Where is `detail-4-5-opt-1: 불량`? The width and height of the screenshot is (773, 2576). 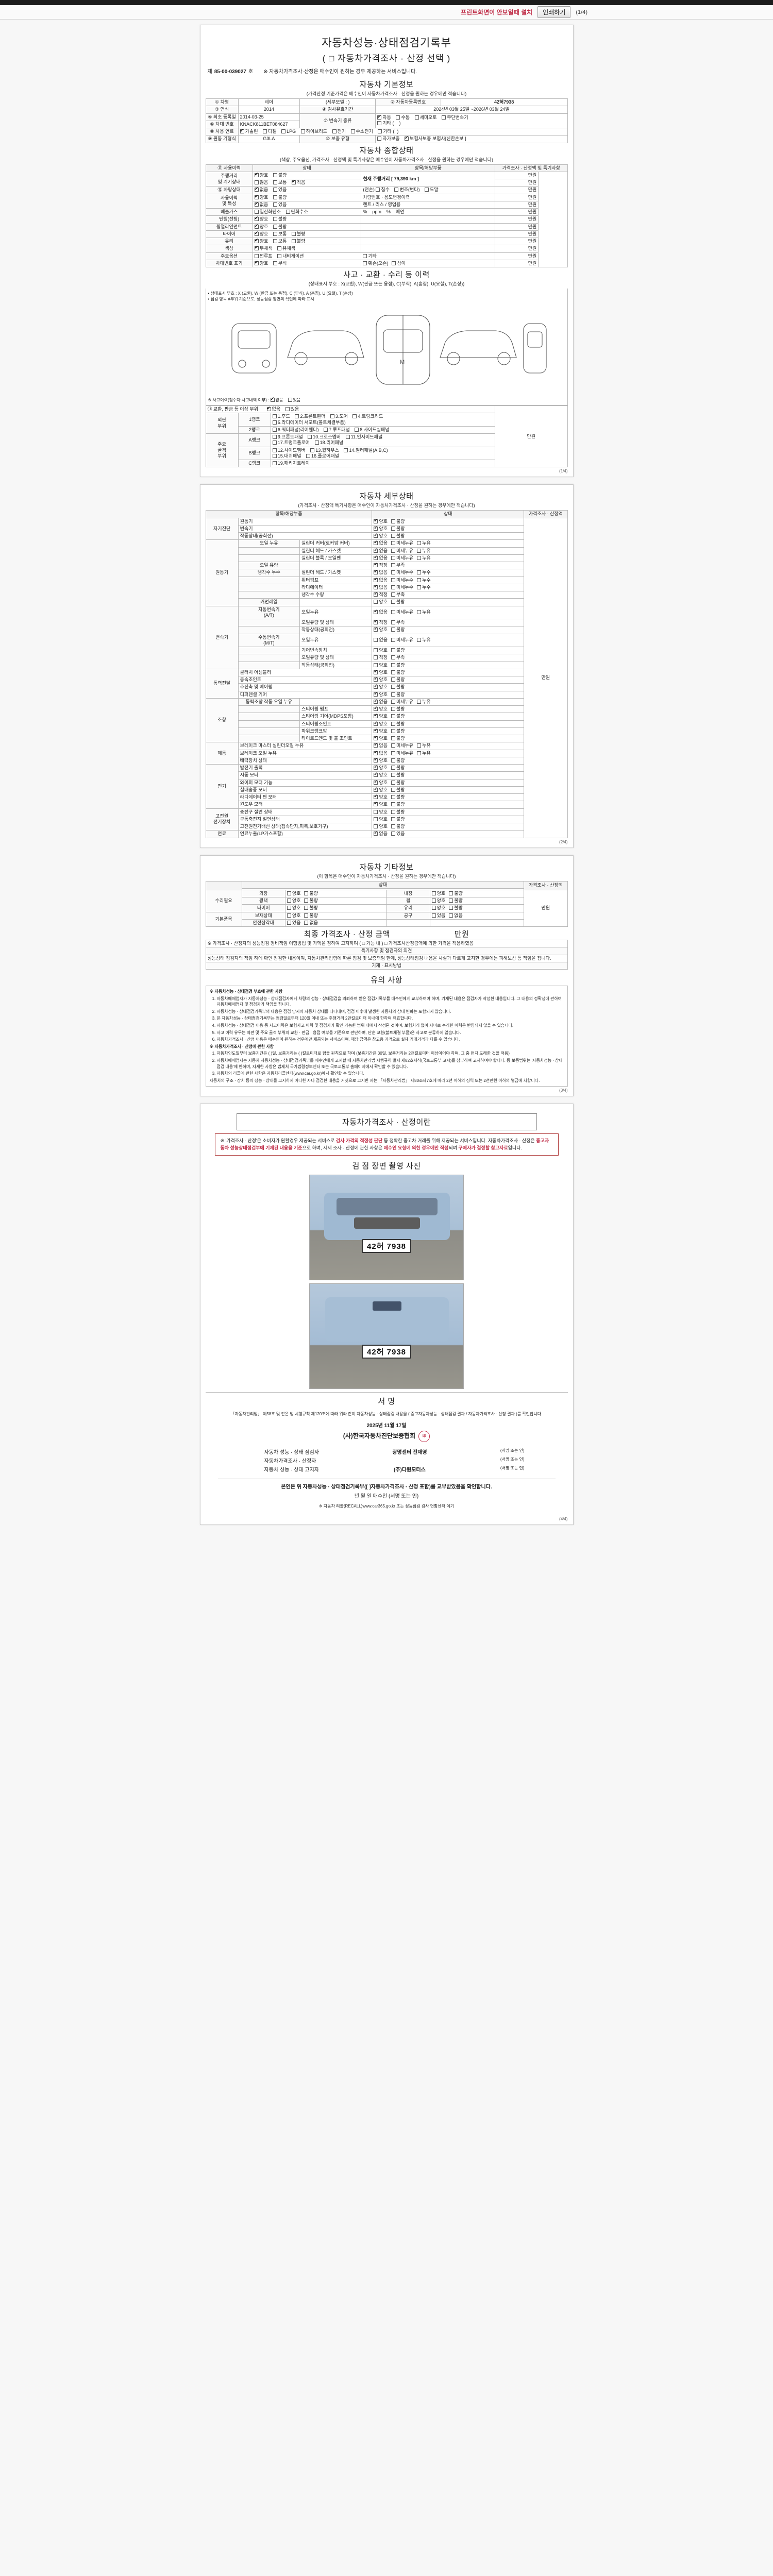 detail-4-5-opt-1: 불량 is located at coordinates (398, 738).